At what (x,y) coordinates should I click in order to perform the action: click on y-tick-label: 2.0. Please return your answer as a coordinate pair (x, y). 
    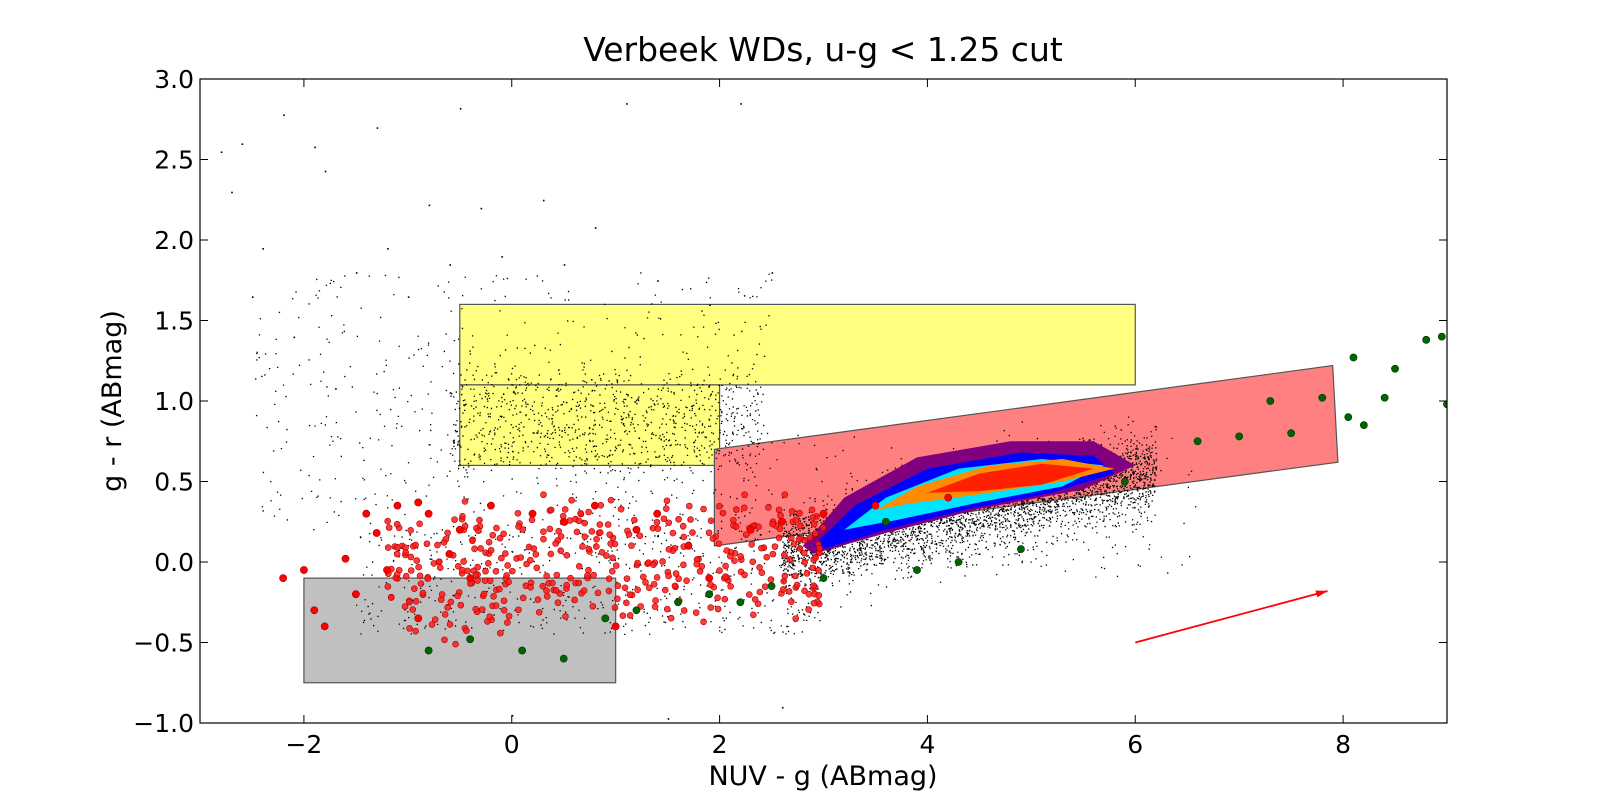
    Looking at the image, I should click on (174, 240).